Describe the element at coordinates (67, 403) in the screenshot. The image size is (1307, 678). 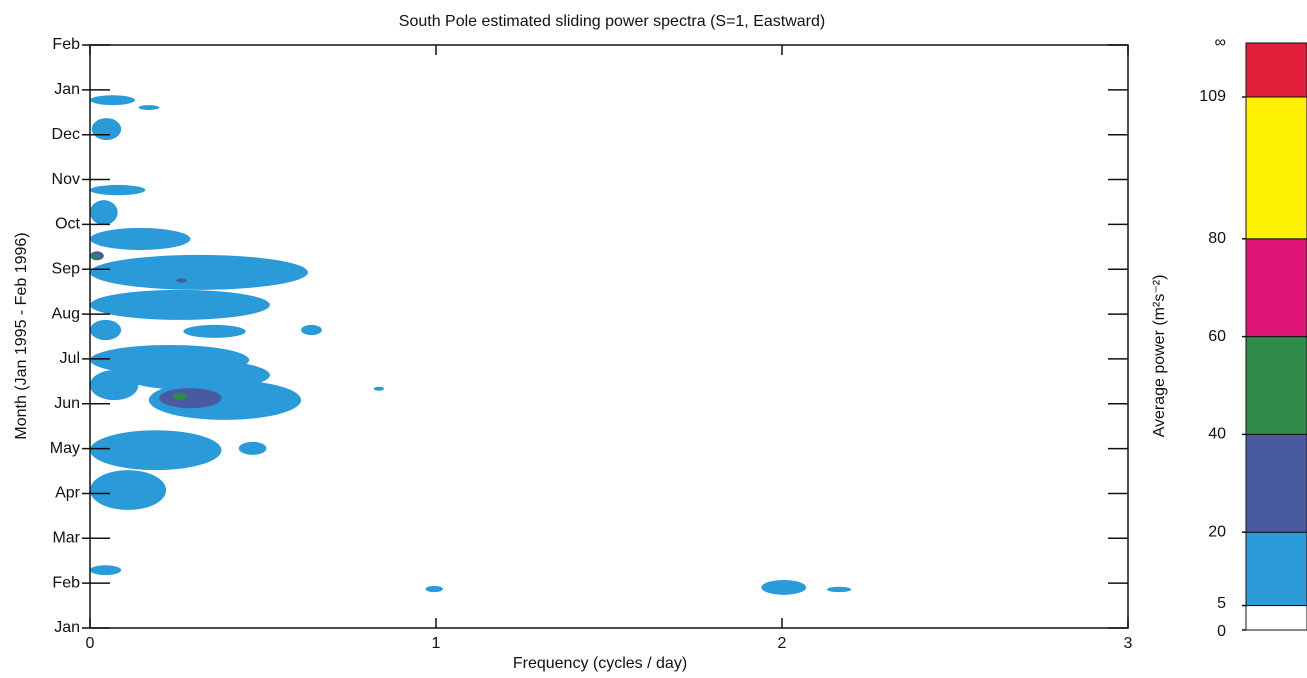
I see `y-tick-label: Jun` at that location.